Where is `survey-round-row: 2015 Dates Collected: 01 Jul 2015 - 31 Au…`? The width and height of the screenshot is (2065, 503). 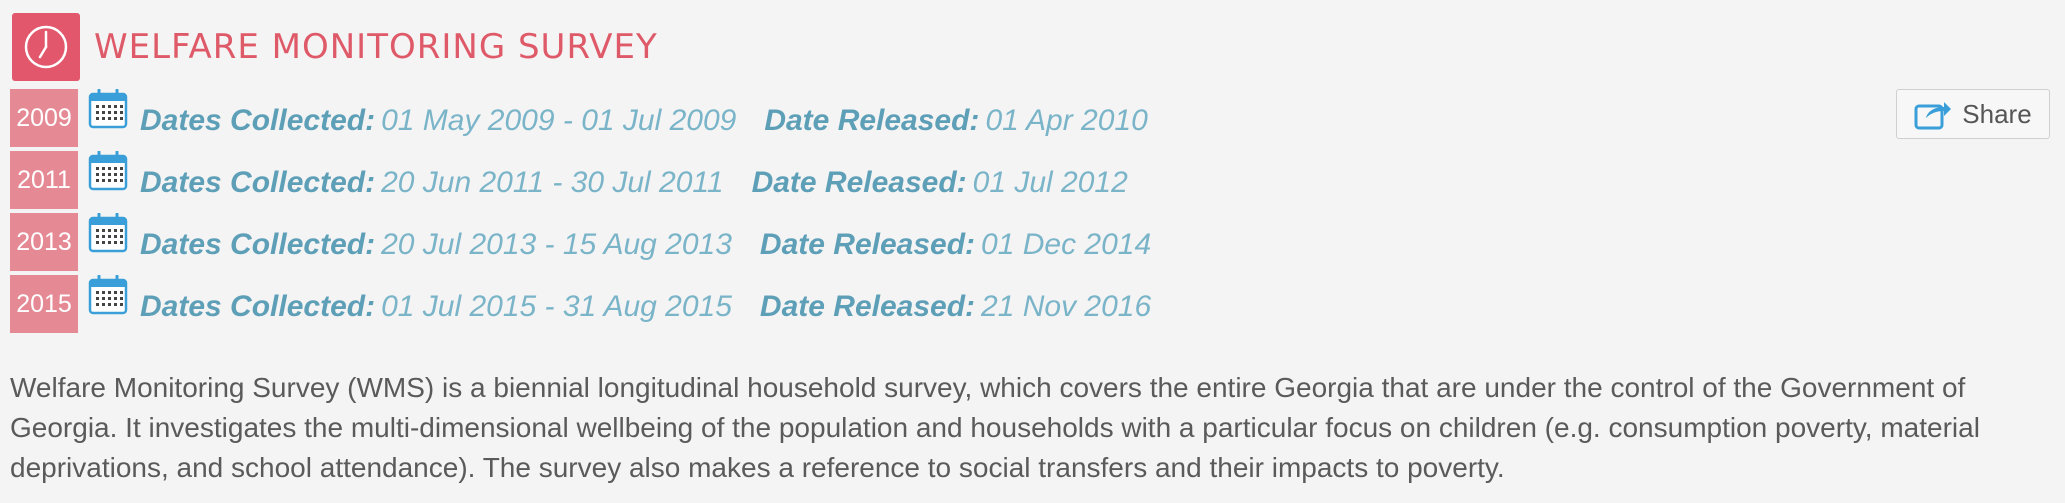
survey-round-row: 2015 Dates Collected: 01 Jul 2015 - 31 Au… is located at coordinates (580, 304).